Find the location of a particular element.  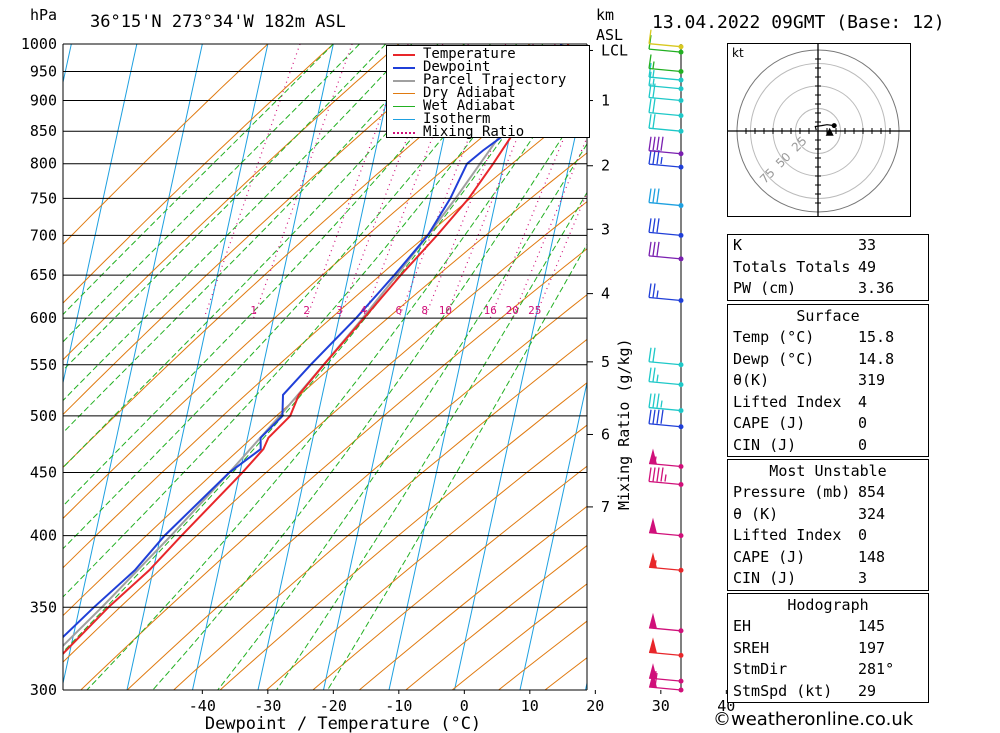

index-row: EH 145 is located at coordinates (809, 626).